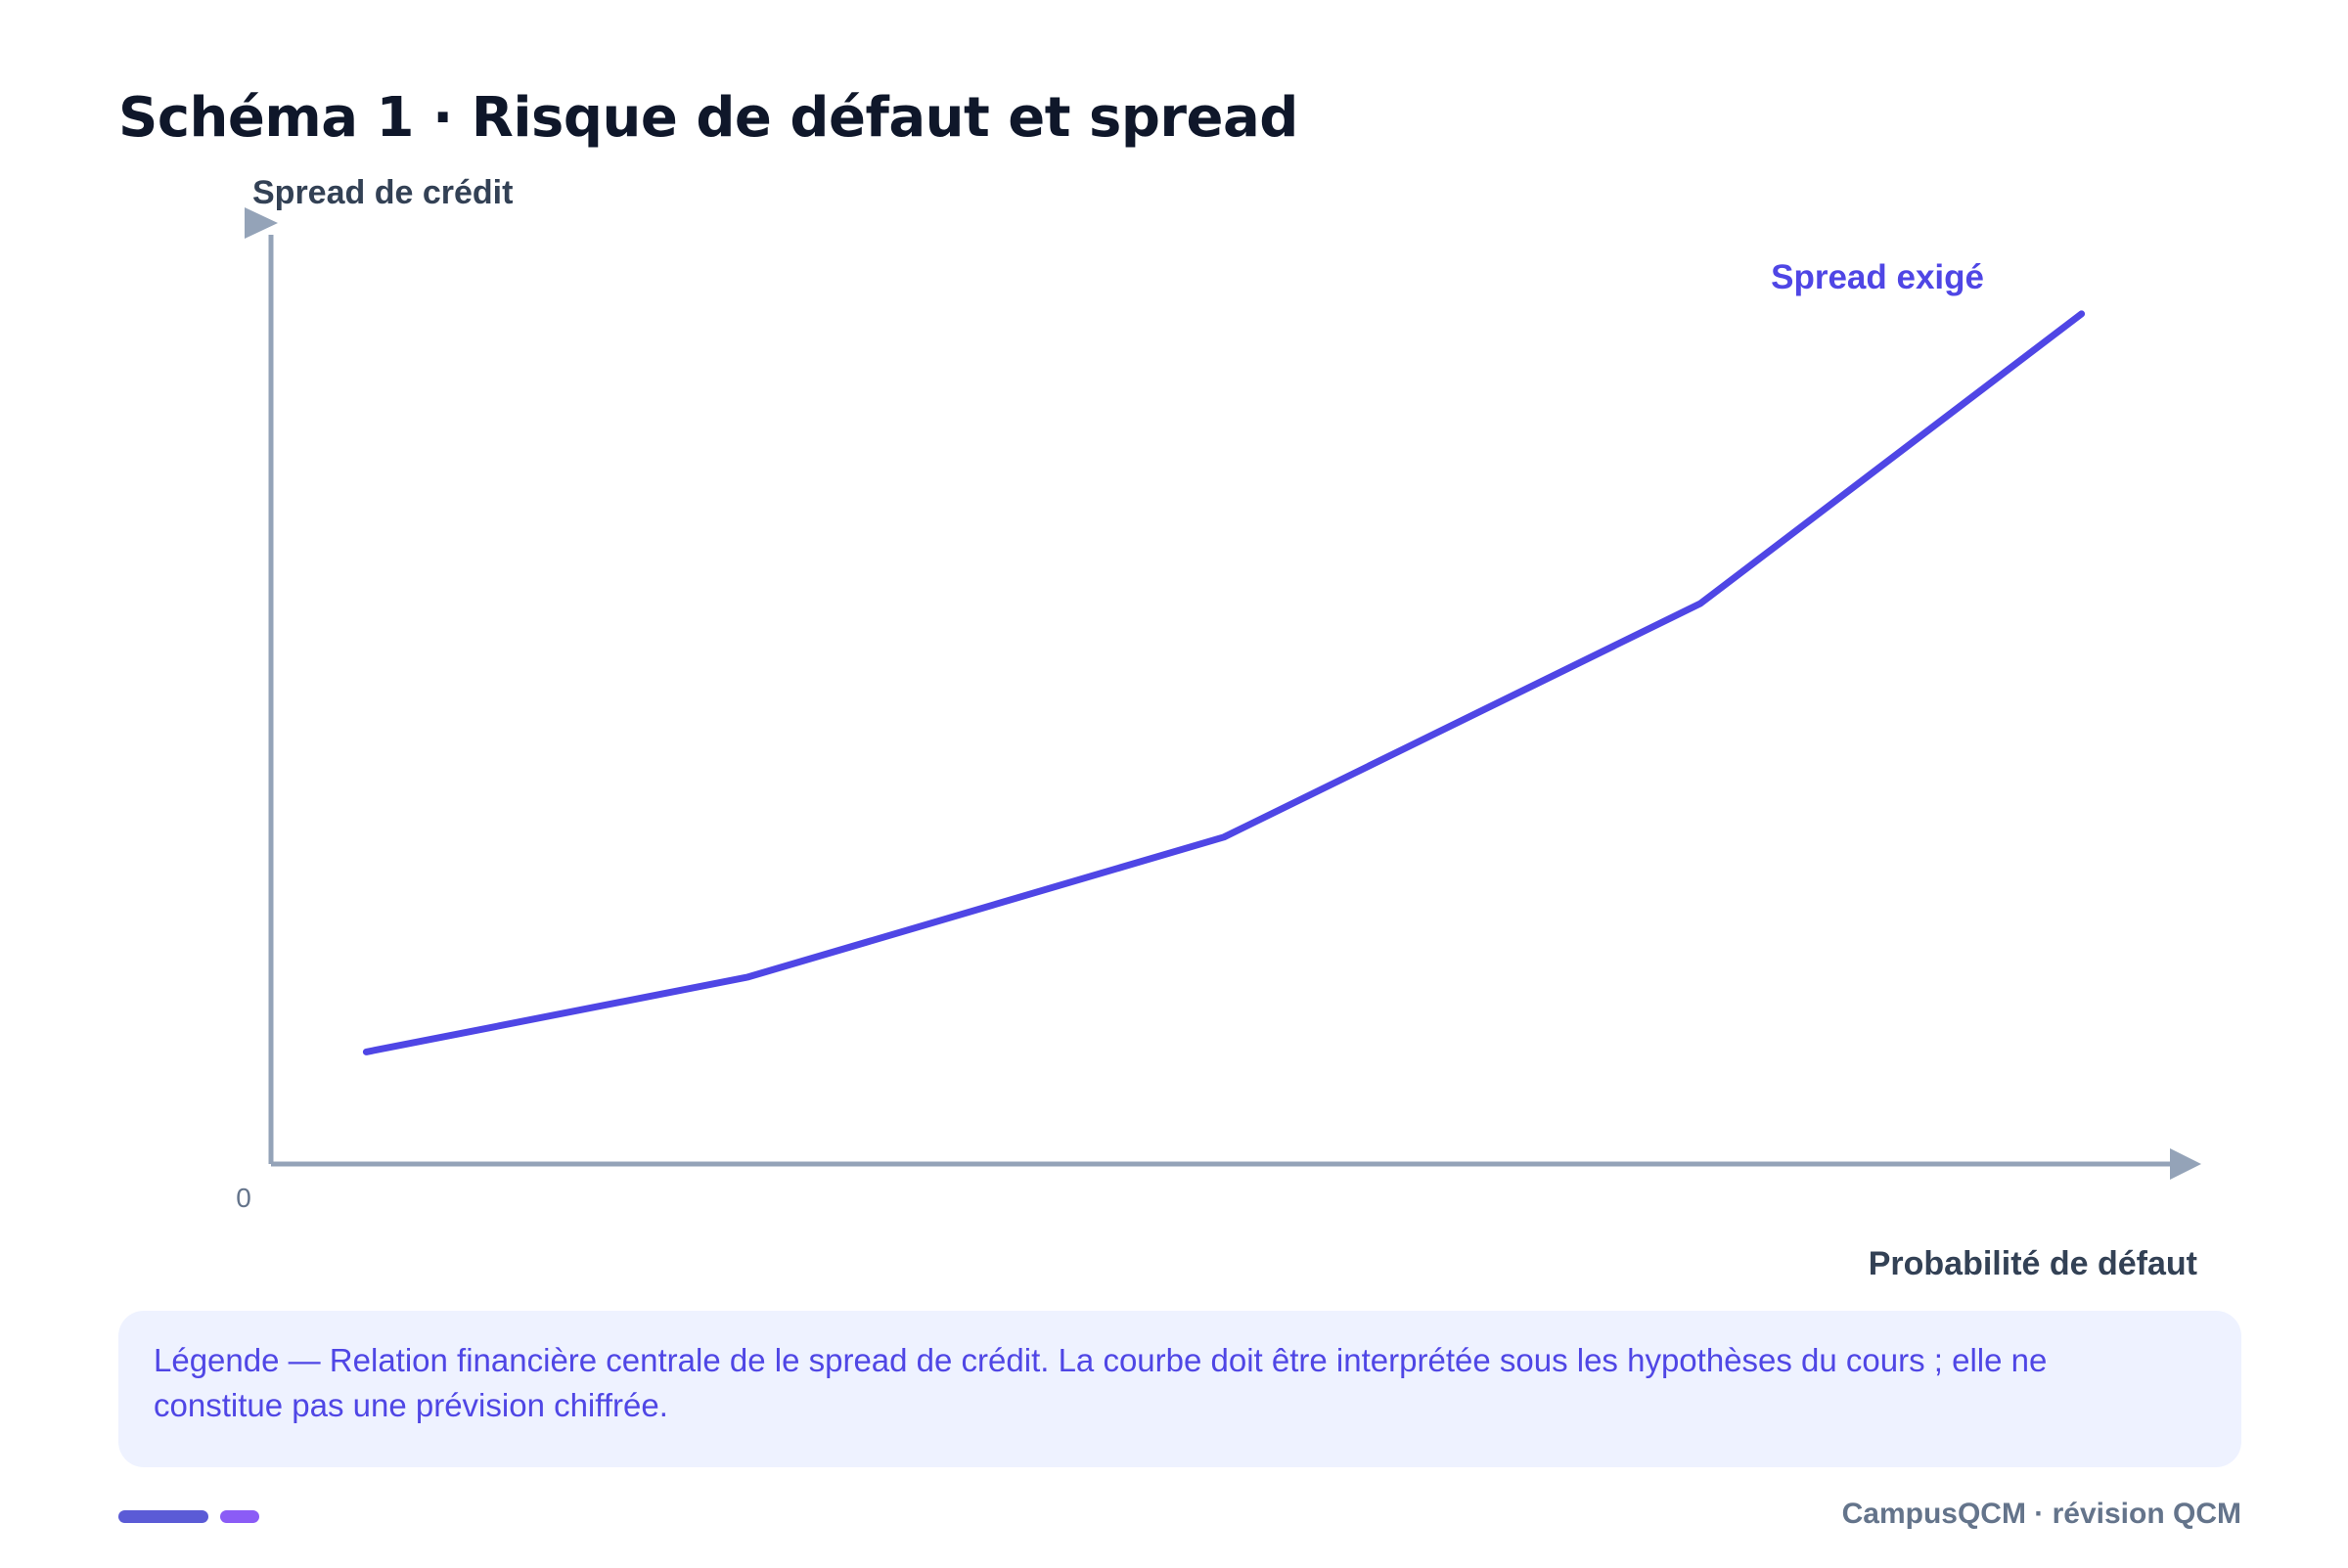  Describe the element at coordinates (239, 1516) in the screenshot. I see `decor-pill-secondary` at that location.